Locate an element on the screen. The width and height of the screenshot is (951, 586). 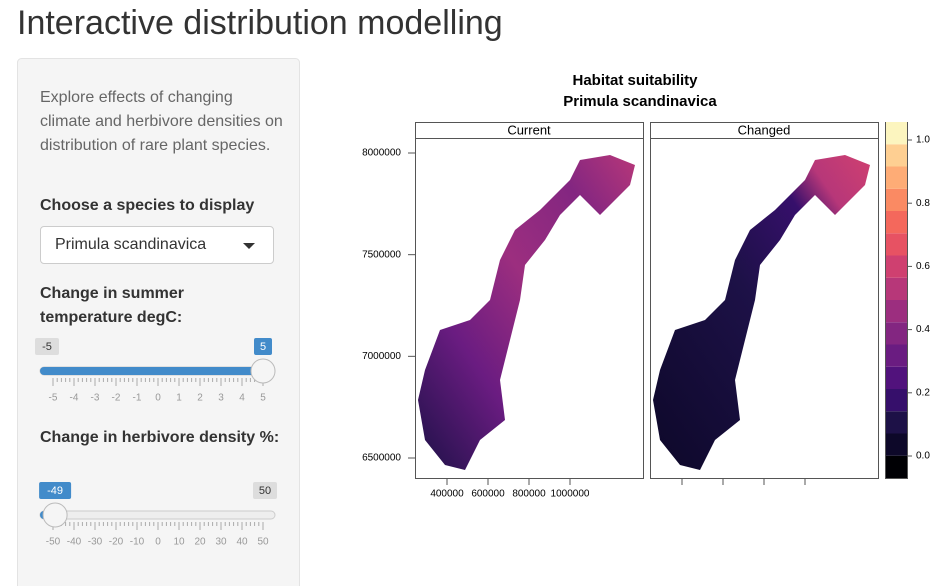
slider-tick-label: 3 is located at coordinates (221, 398).